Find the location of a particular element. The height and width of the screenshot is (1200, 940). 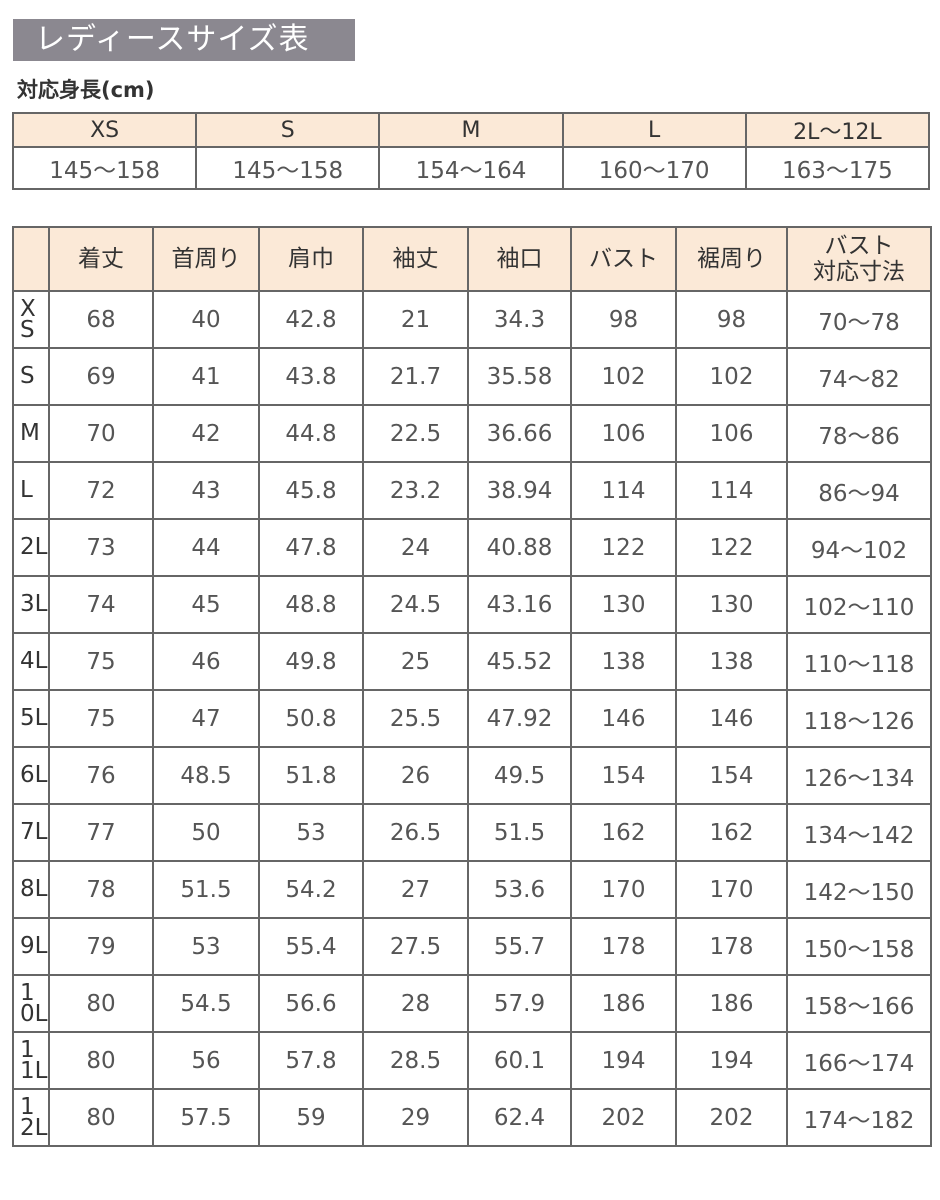

height-size-header: M is located at coordinates (471, 130).